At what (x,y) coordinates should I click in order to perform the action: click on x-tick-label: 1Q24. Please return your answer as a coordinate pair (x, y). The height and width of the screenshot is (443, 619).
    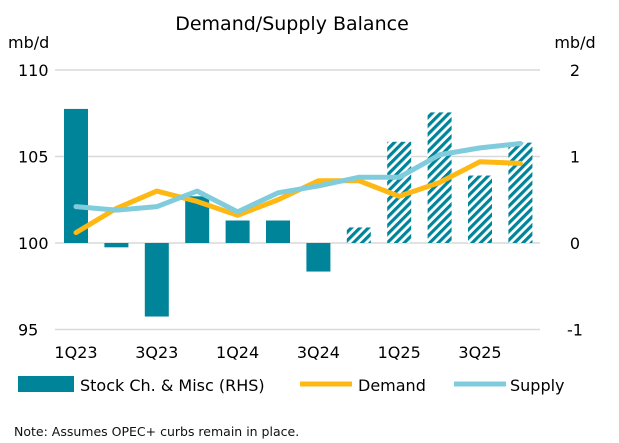
    Looking at the image, I should click on (237, 352).